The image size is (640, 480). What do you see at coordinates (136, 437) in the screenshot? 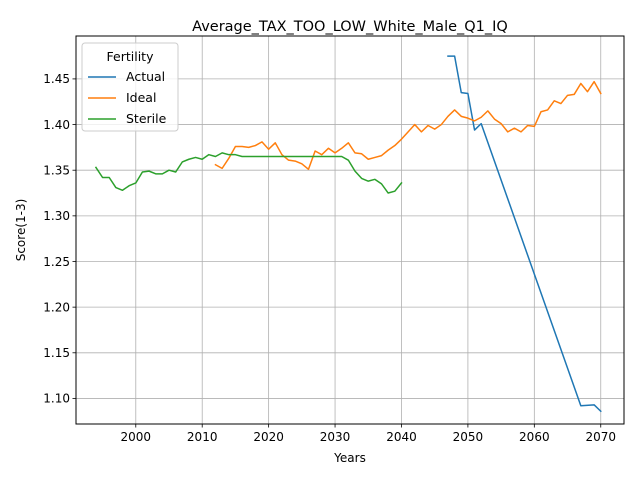
I see `x-tick-label: 2000` at bounding box center [136, 437].